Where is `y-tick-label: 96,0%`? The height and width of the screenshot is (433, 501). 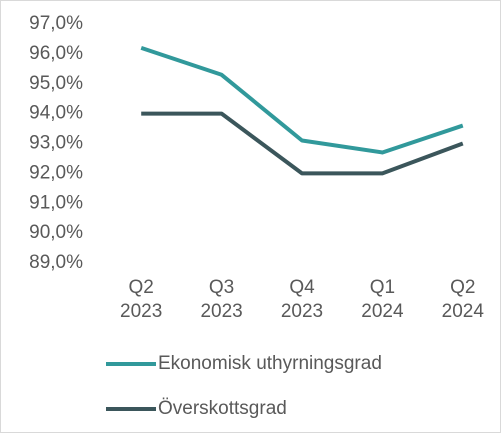 y-tick-label: 96,0% is located at coordinates (56, 53).